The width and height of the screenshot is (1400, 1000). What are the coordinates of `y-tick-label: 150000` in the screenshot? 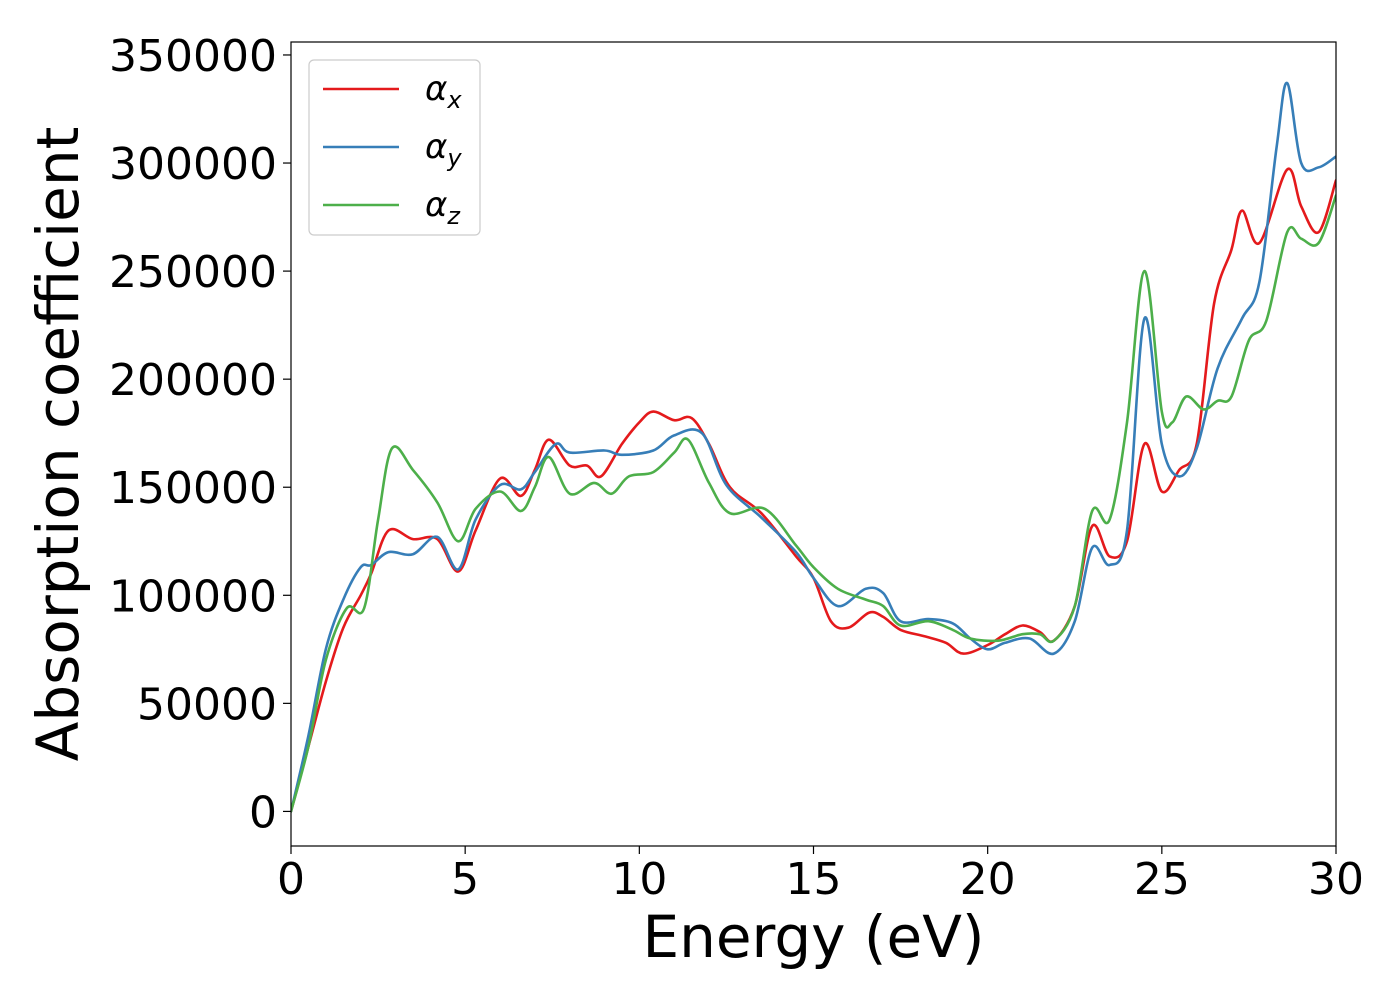 It's located at (193, 488).